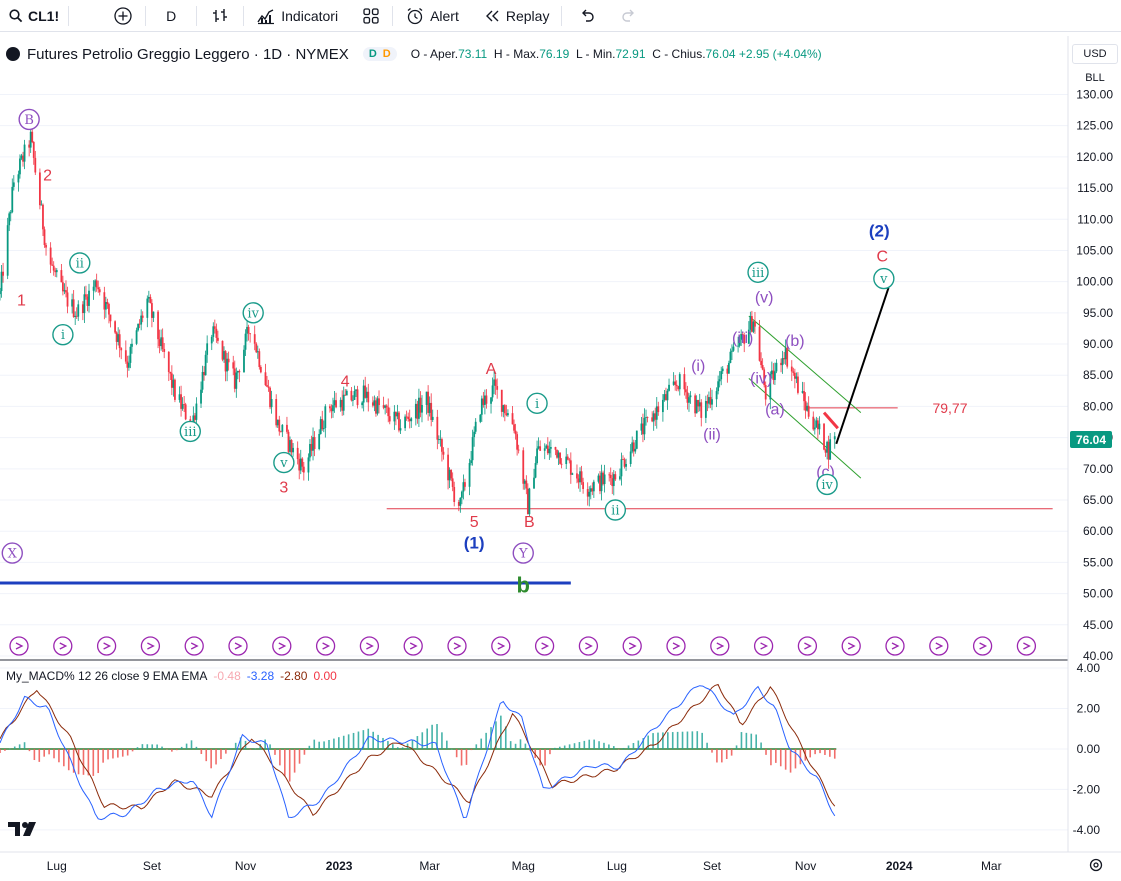  What do you see at coordinates (1095, 78) in the screenshot?
I see `unit-selector: BLL` at bounding box center [1095, 78].